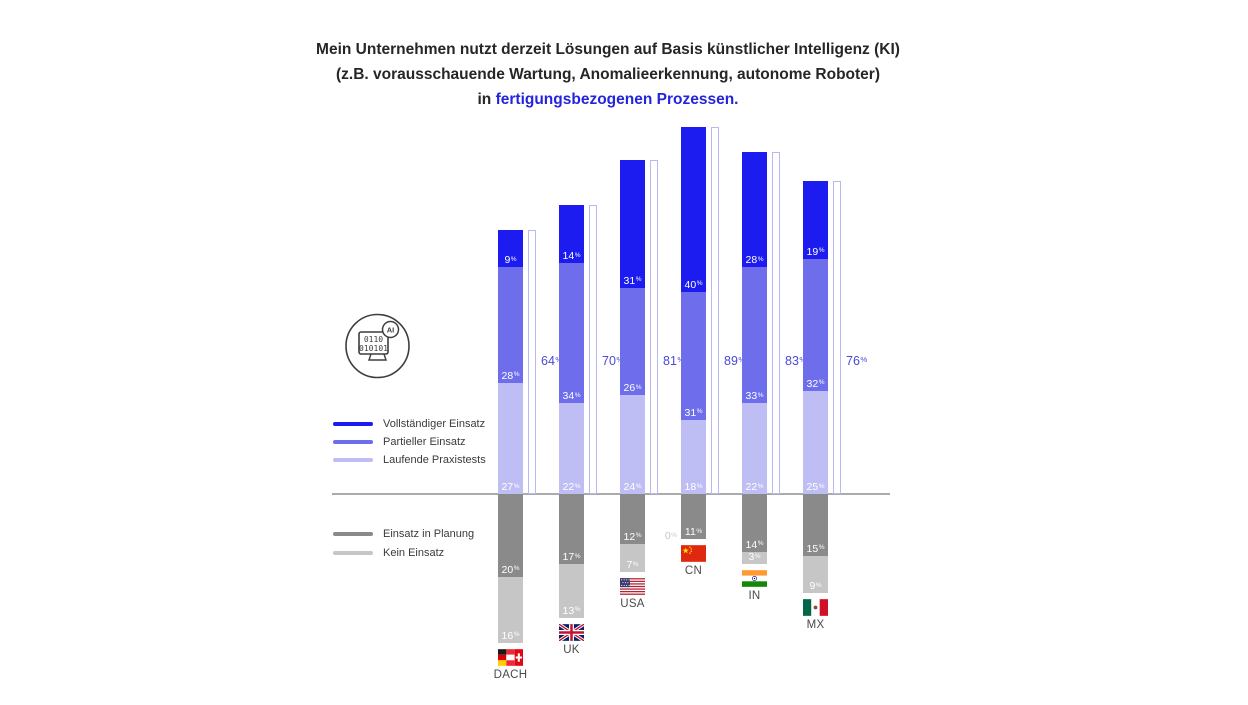 The width and height of the screenshot is (1248, 705). I want to click on segment-value-label: 9%, so click(815, 586).